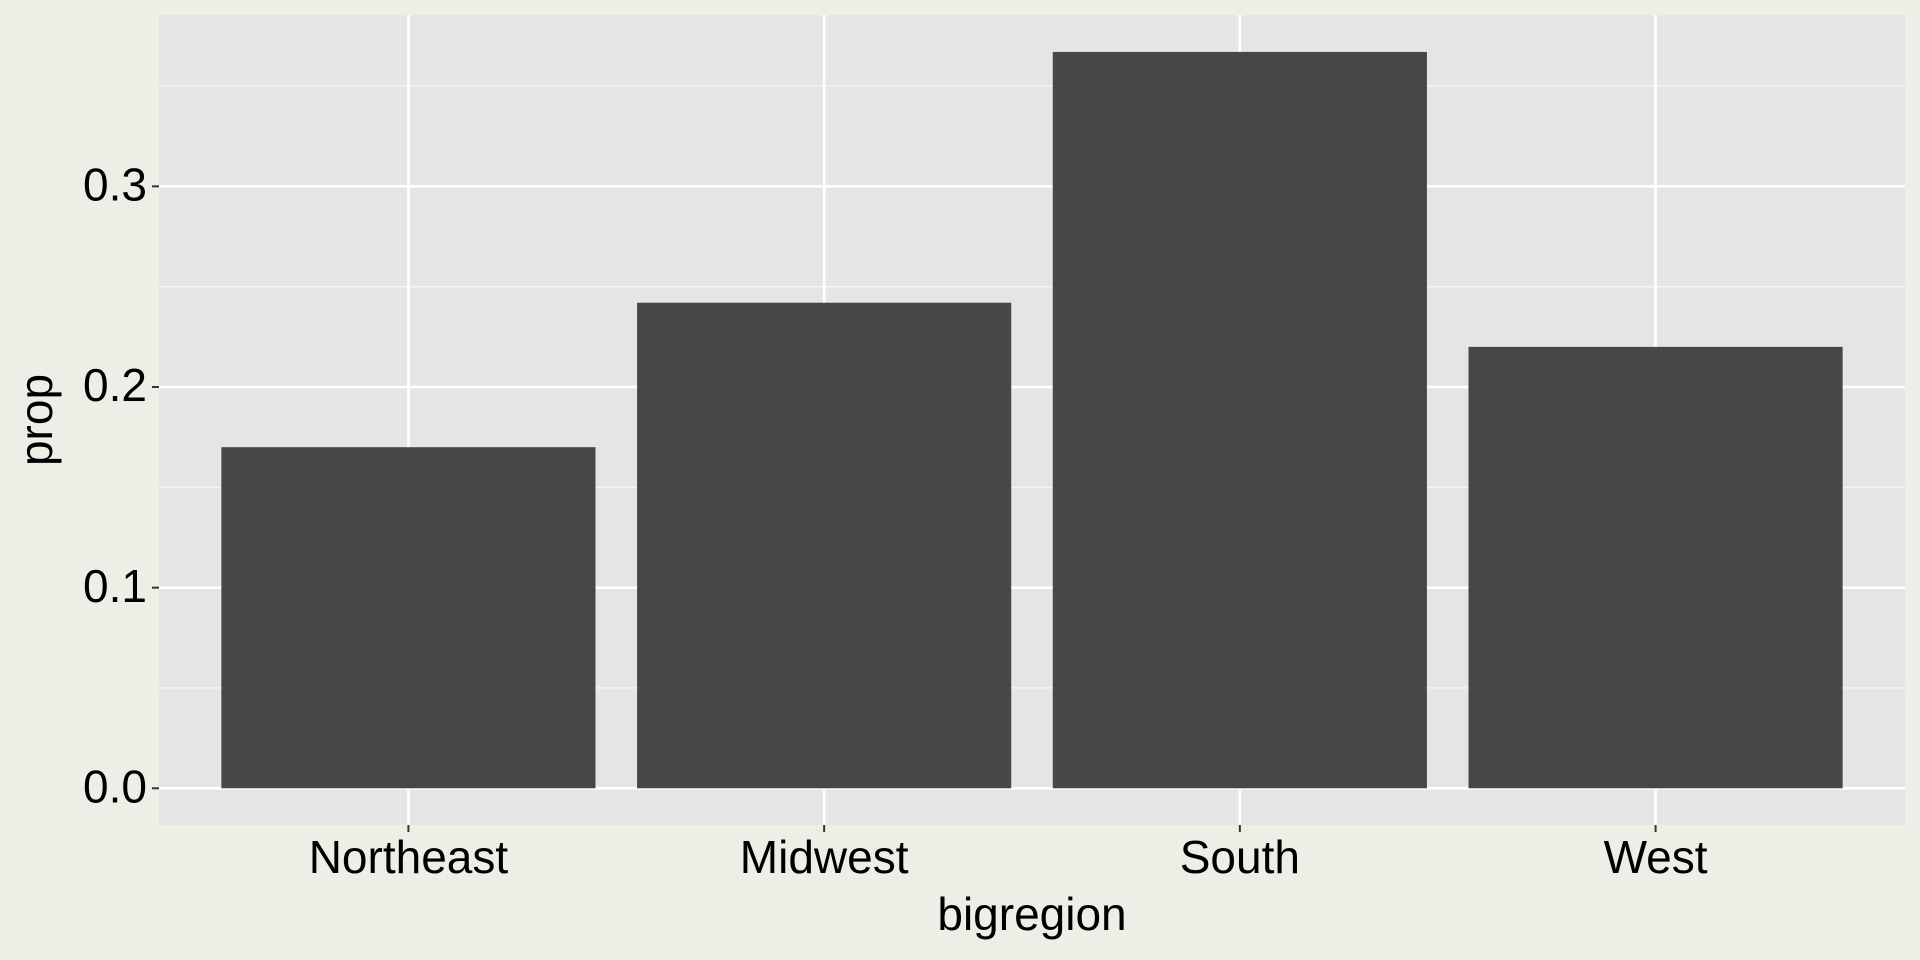 The image size is (1920, 960). Describe the element at coordinates (36, 420) in the screenshot. I see `y-axis-title: prop` at that location.